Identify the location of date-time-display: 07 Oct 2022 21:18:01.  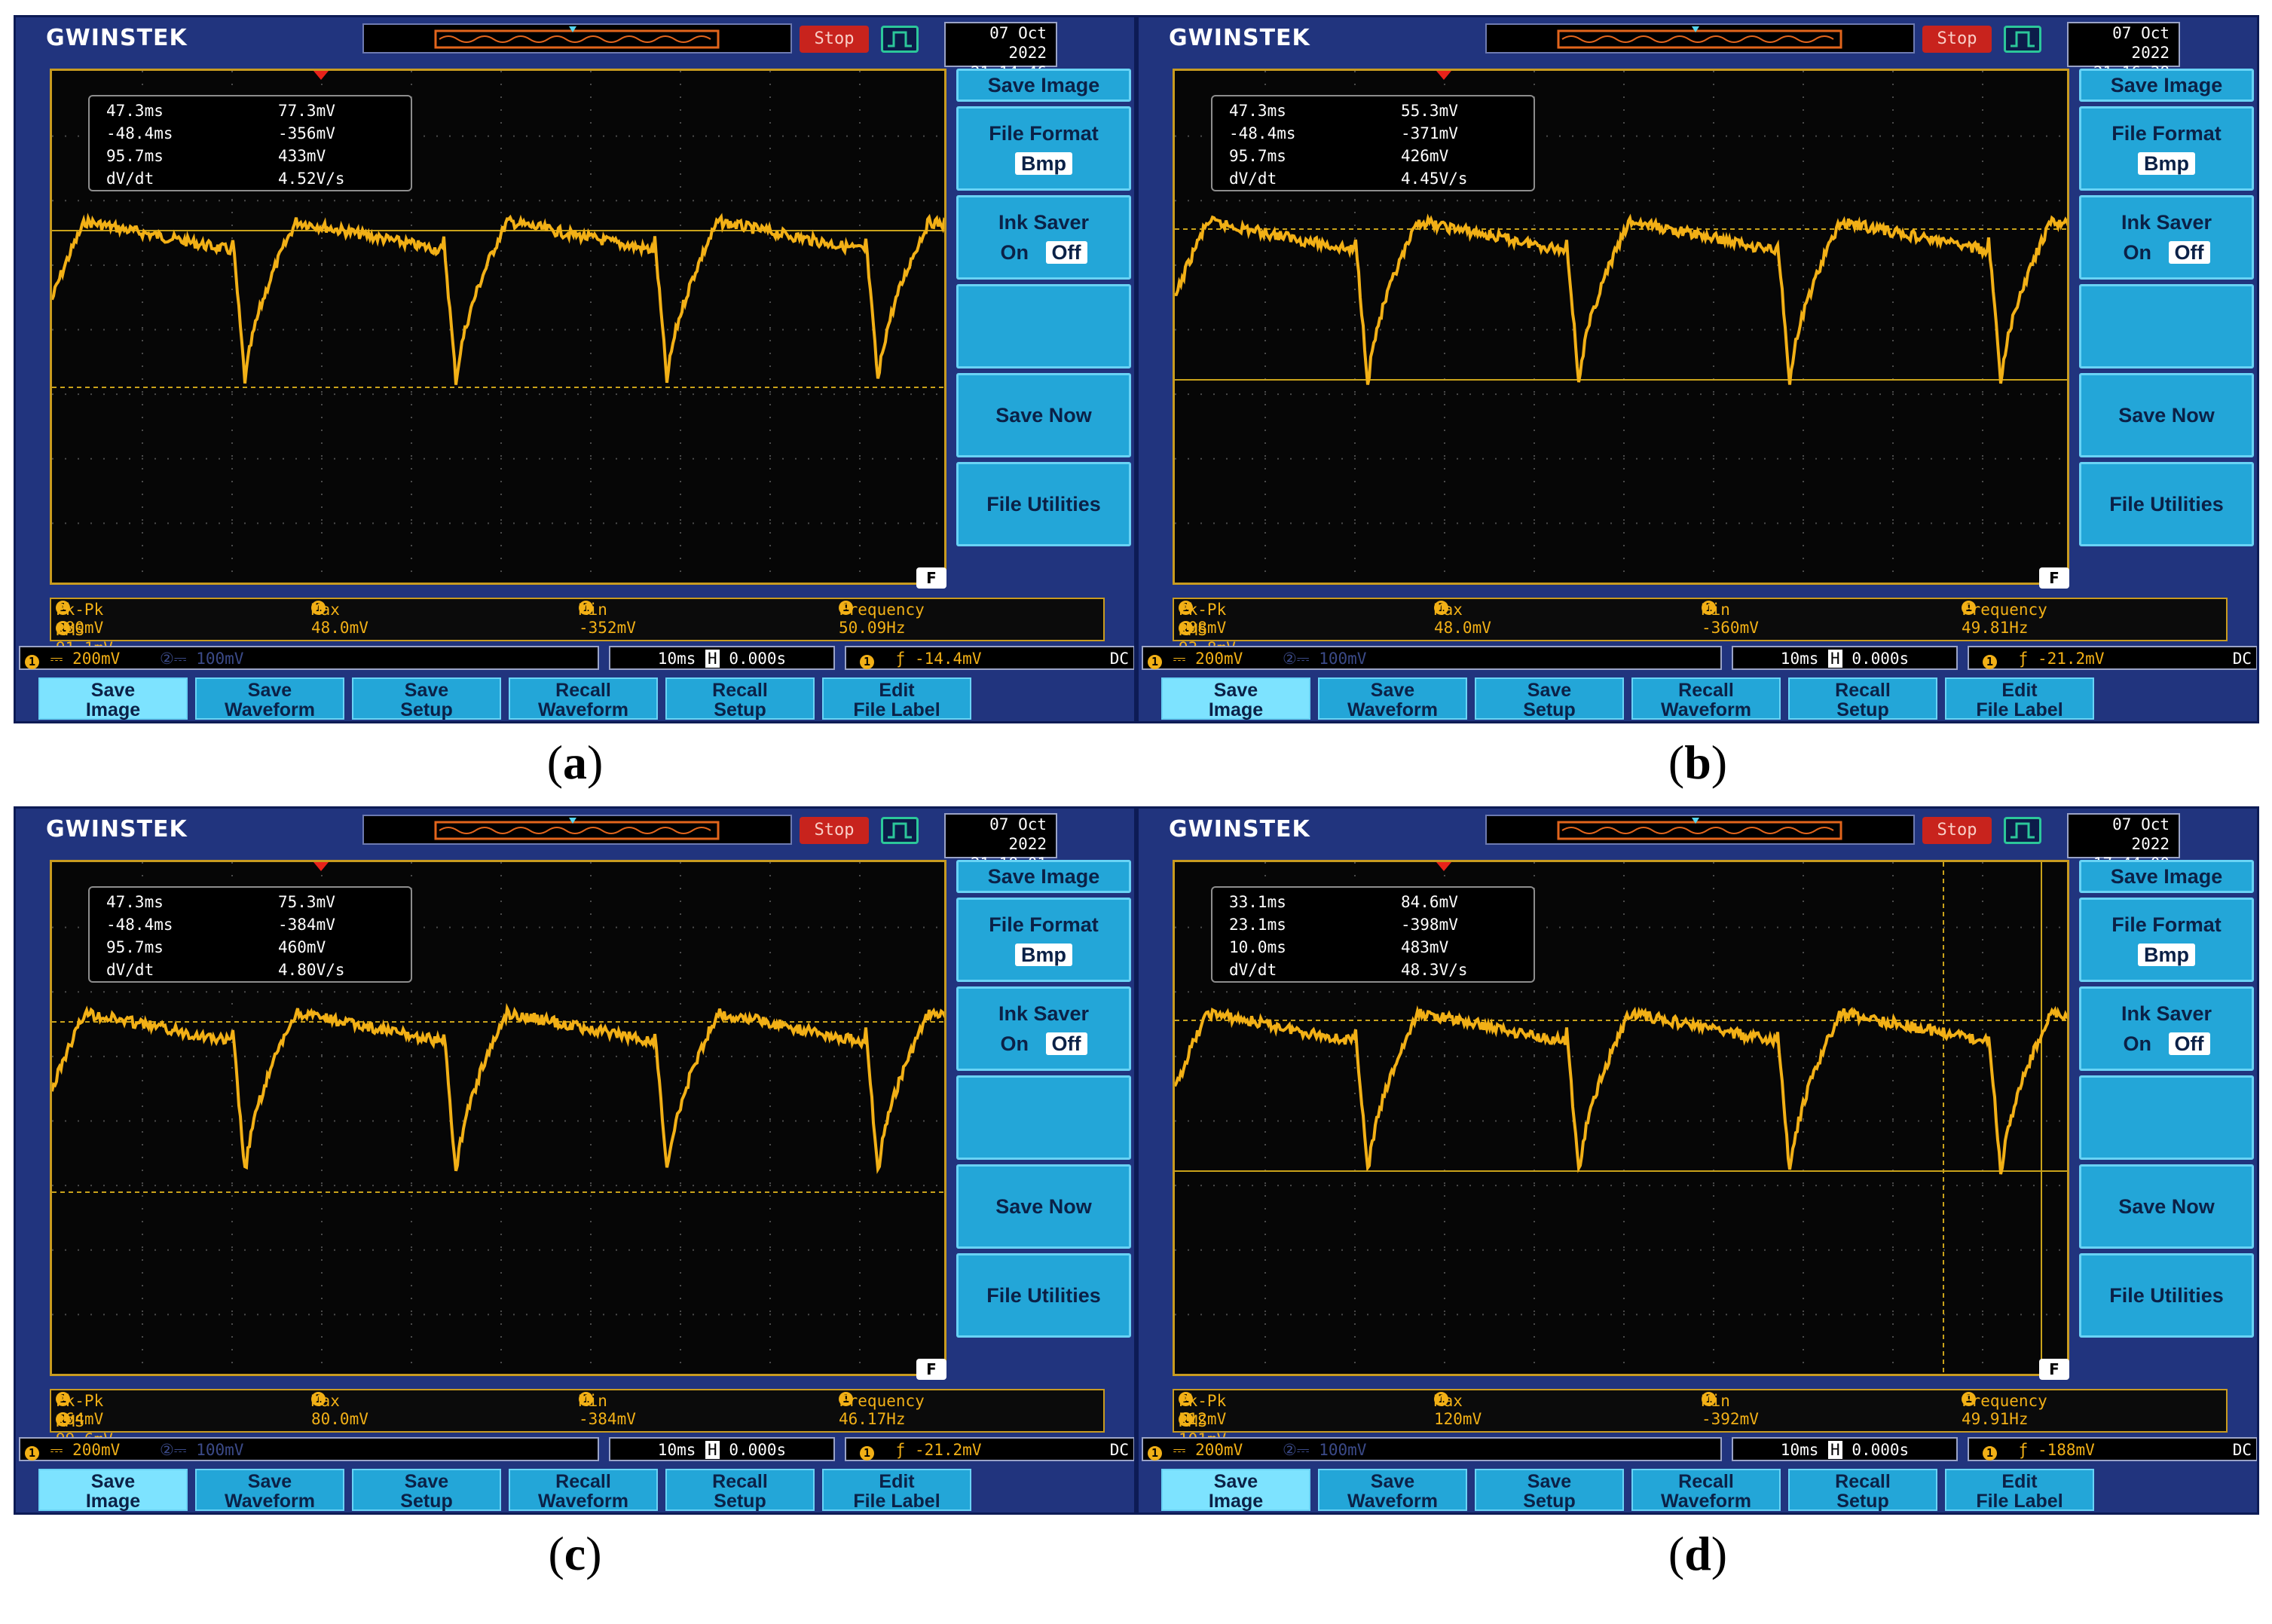
(1000, 843).